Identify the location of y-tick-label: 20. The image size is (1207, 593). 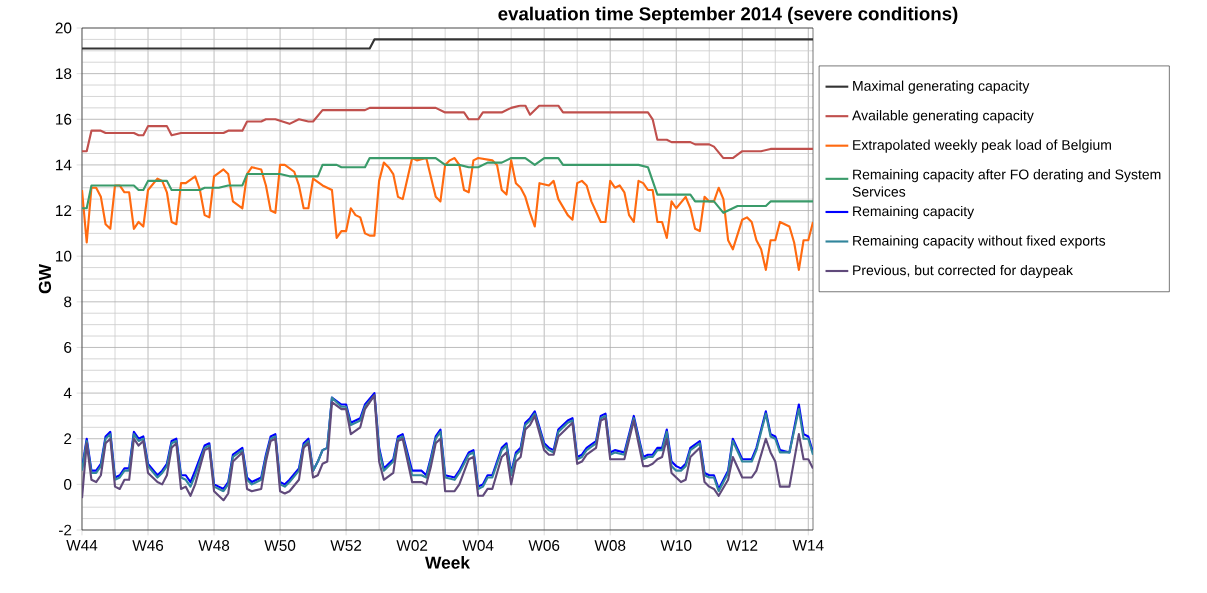
(63, 28).